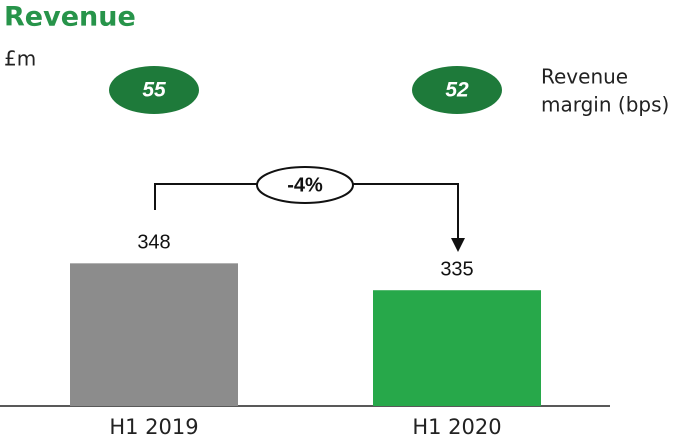  What do you see at coordinates (20, 59) in the screenshot?
I see `chart-subtitle: £m` at bounding box center [20, 59].